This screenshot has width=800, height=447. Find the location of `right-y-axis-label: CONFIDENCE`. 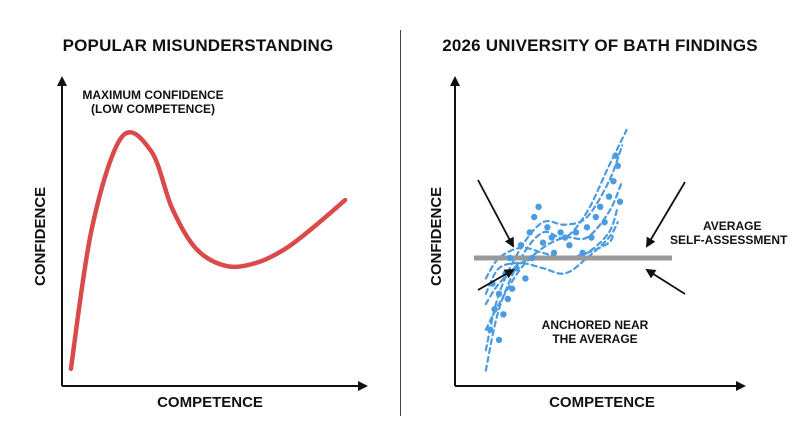

right-y-axis-label: CONFIDENCE is located at coordinates (436, 236).